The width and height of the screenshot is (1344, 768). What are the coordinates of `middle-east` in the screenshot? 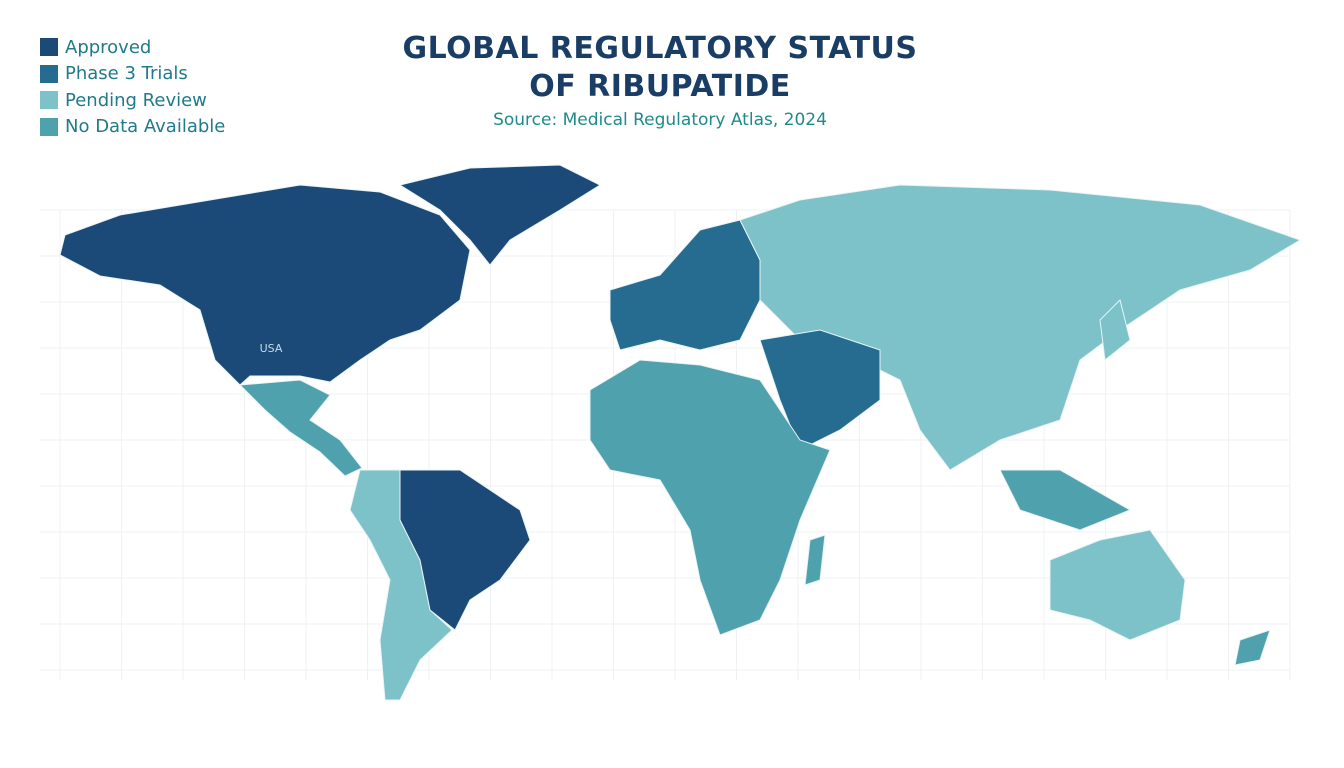 It's located at (820, 390).